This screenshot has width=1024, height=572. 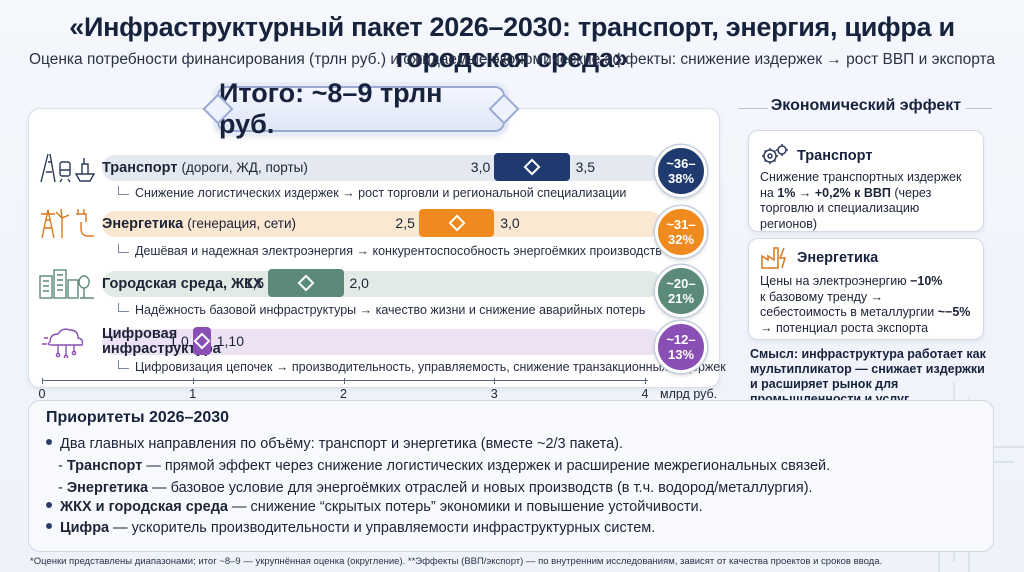 What do you see at coordinates (866, 105) in the screenshot?
I see `effect-title: Экономический эффект` at bounding box center [866, 105].